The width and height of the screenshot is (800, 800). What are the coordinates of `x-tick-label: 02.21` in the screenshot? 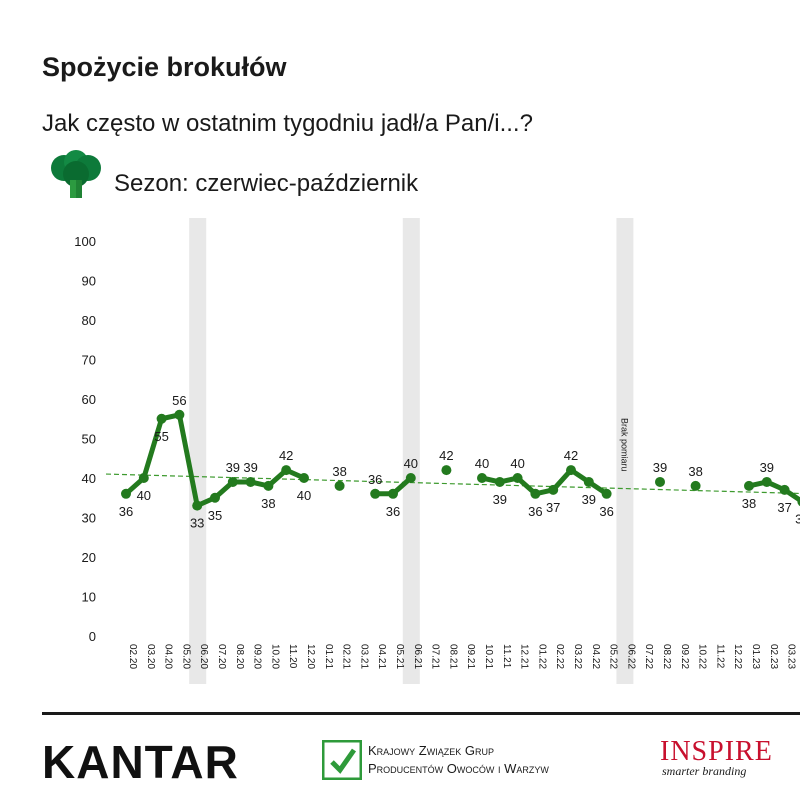 It's located at (346, 656).